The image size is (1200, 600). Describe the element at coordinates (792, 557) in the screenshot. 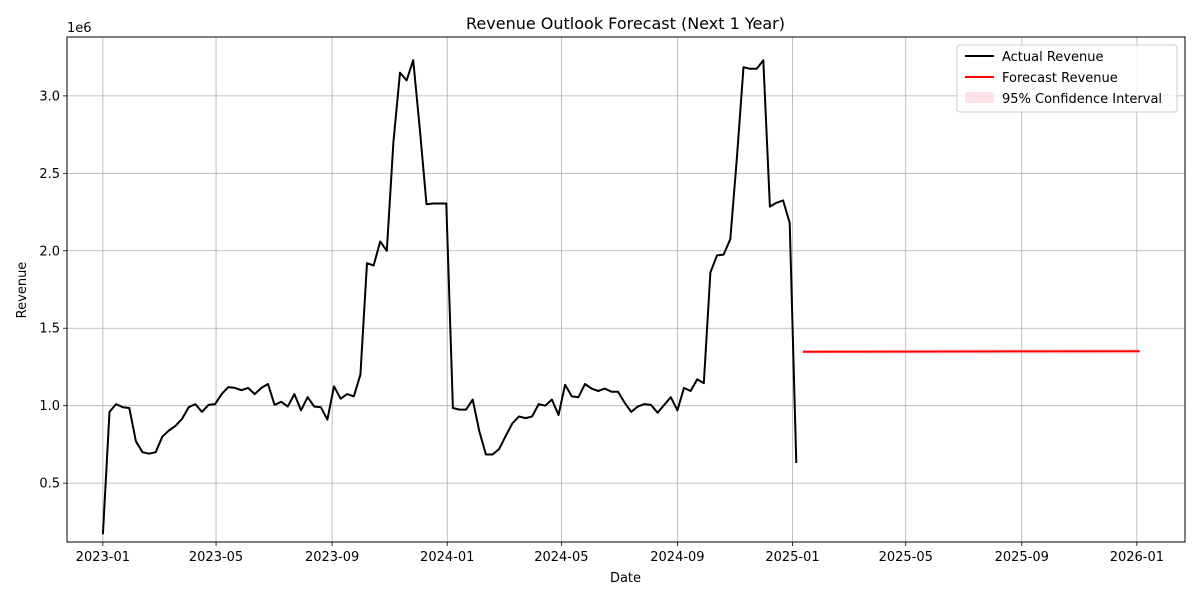

I see `x-tick-label: 2025-01` at that location.